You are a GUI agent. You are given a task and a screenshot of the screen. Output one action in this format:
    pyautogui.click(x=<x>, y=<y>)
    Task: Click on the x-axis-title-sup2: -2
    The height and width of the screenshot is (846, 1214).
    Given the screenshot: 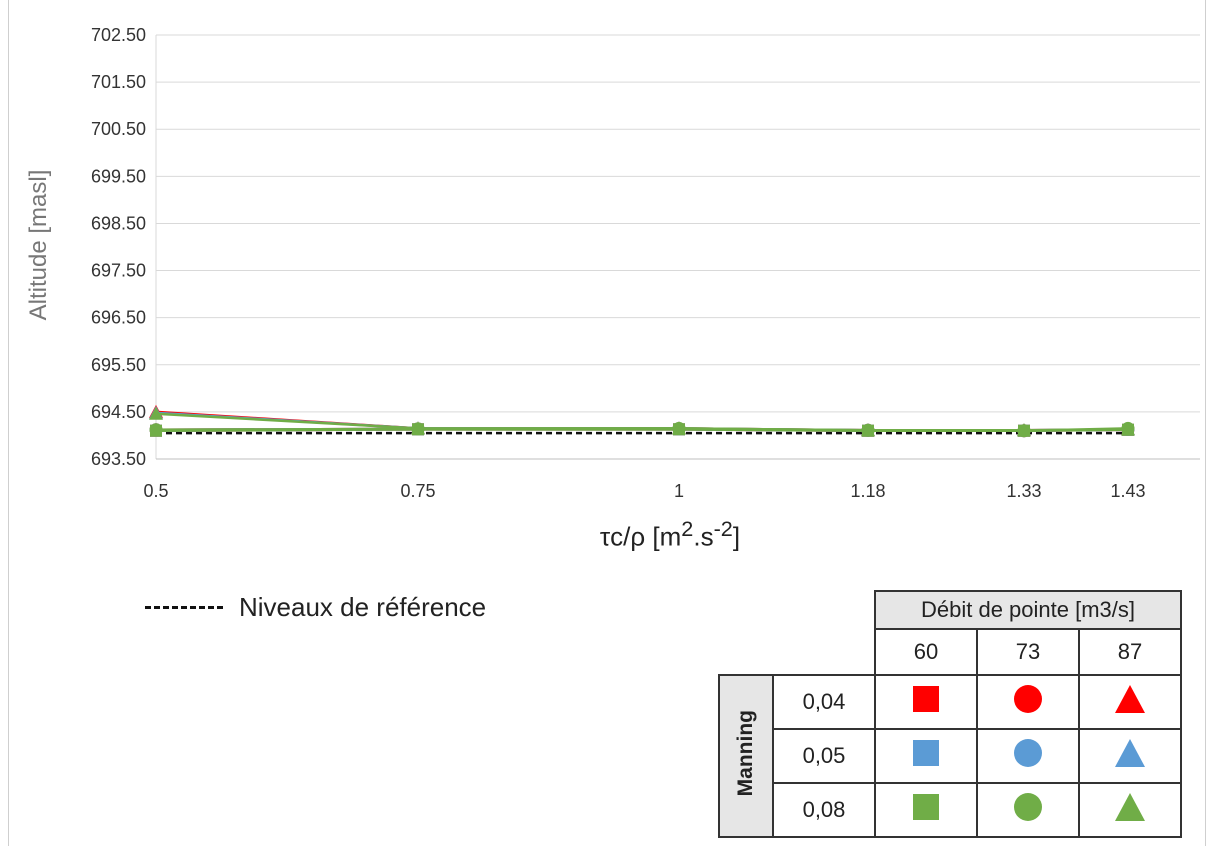 What is the action you would take?
    pyautogui.click(x=723, y=528)
    